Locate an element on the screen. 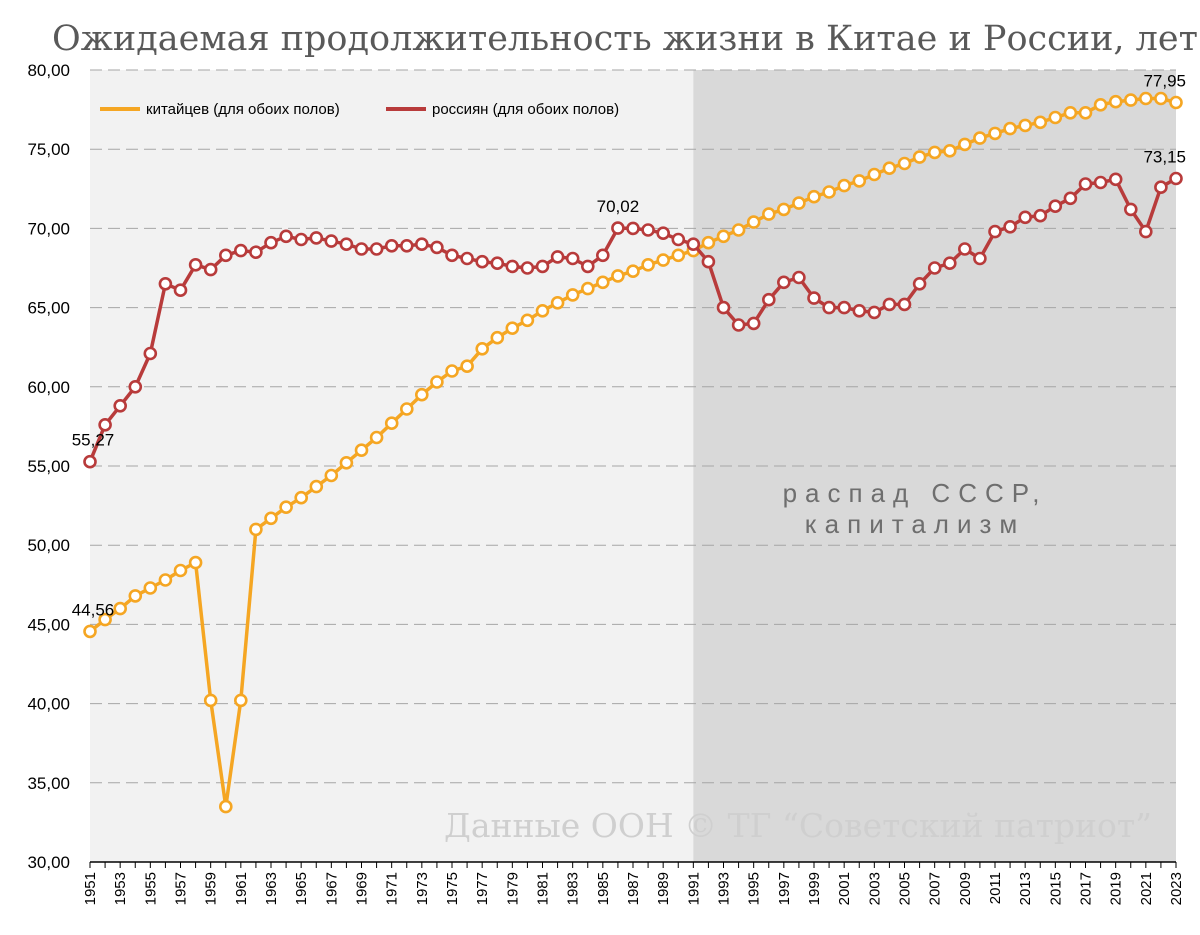 The height and width of the screenshot is (935, 1200). x-tick-label: 1965 is located at coordinates (301, 888).